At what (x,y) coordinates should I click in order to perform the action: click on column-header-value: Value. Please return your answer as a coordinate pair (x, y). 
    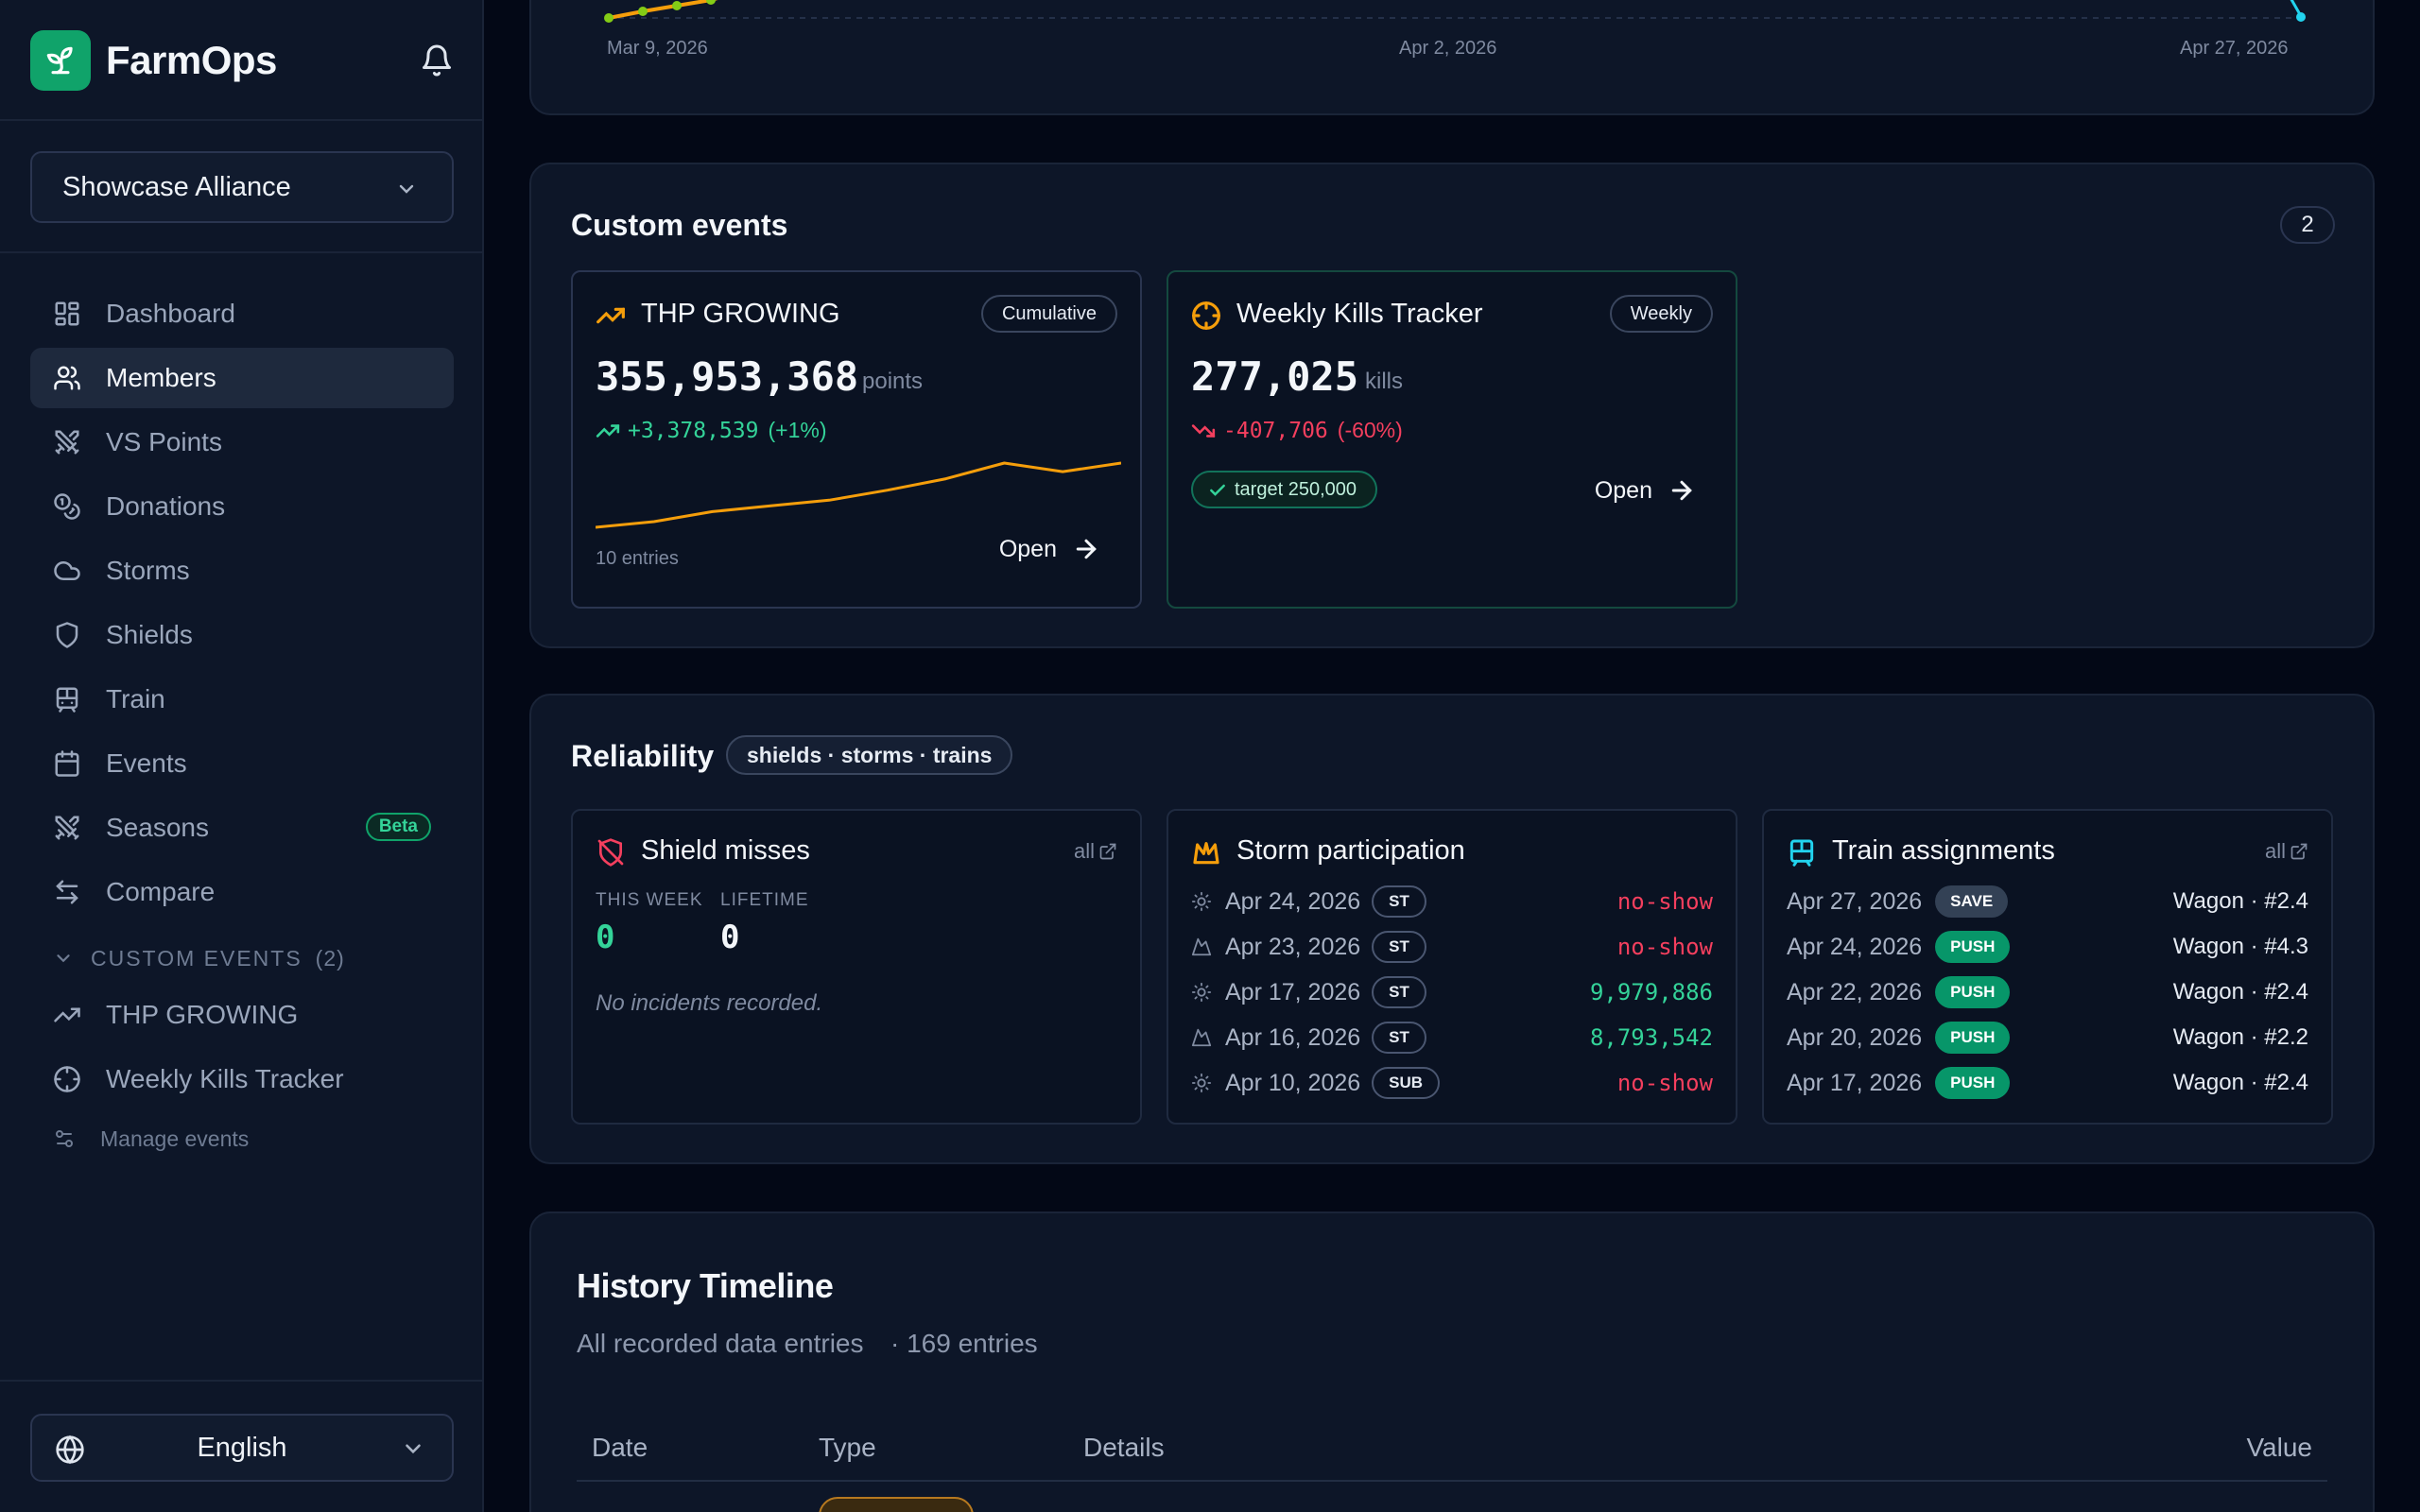
    Looking at the image, I should click on (2279, 1447).